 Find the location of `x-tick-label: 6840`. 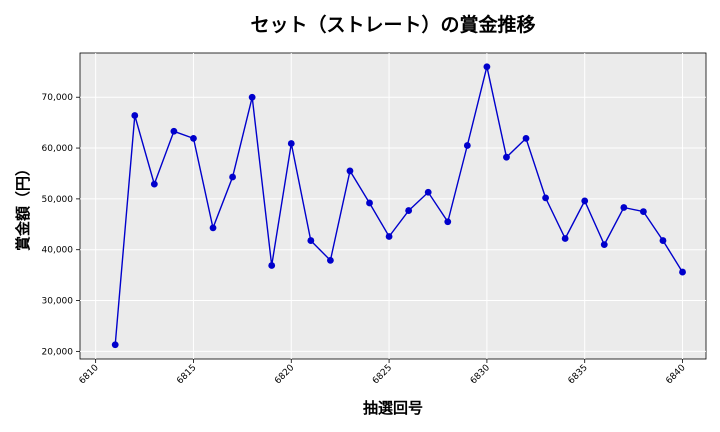

x-tick-label: 6840 is located at coordinates (675, 374).